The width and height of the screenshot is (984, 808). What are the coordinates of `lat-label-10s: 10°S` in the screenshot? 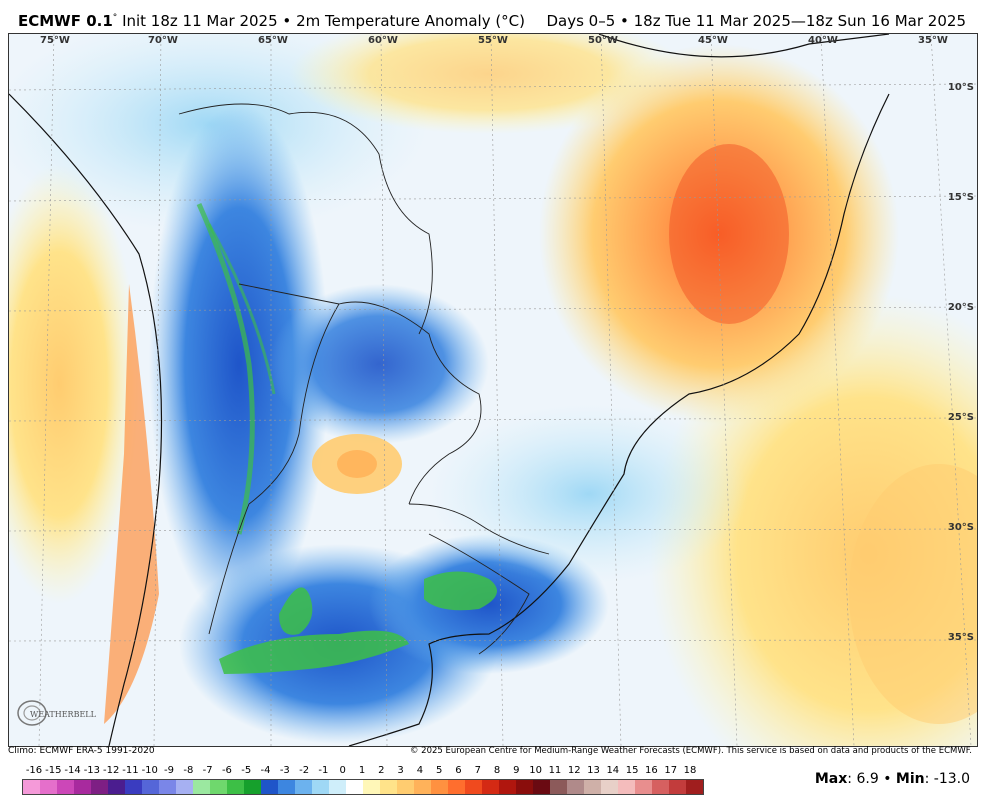 It's located at (960, 87).